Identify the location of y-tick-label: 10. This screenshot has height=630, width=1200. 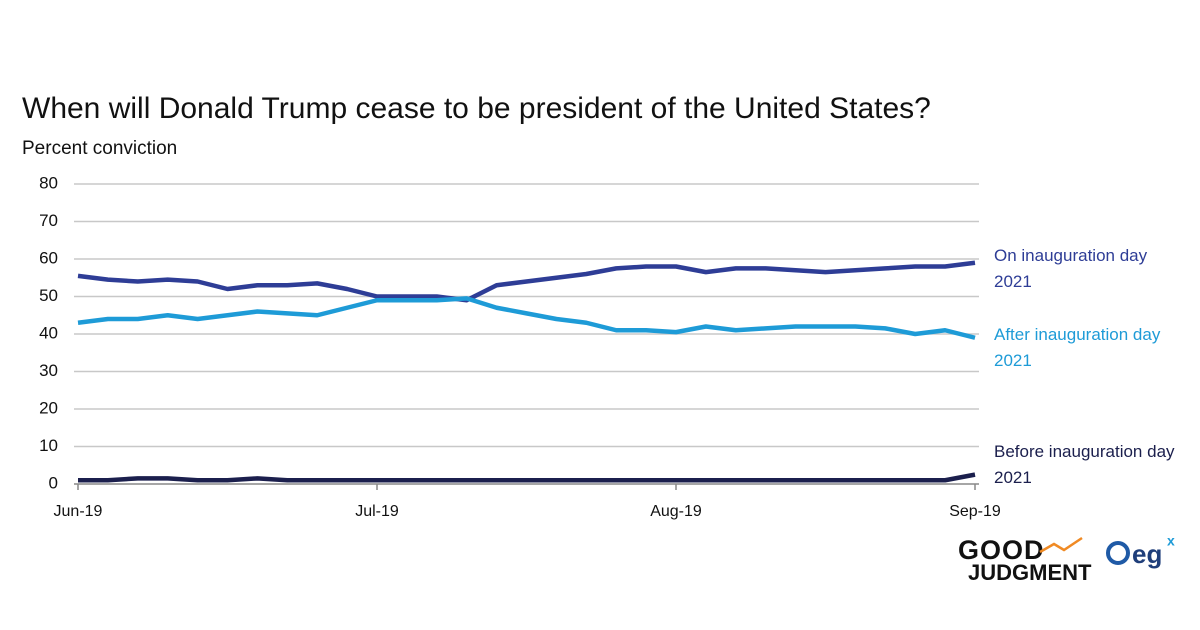
(48, 445).